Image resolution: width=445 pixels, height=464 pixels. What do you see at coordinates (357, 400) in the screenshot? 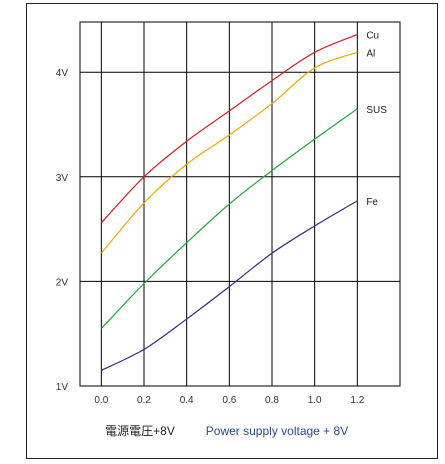
I see `x-tick-label-6: 1.2` at bounding box center [357, 400].